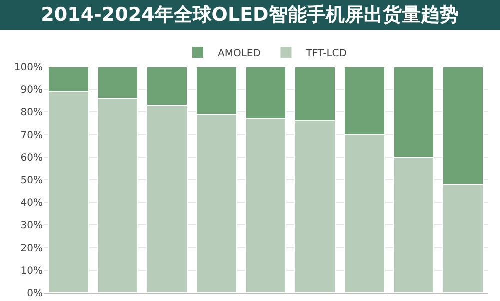 This screenshot has height=301, width=500. Describe the element at coordinates (31, 204) in the screenshot. I see `y-tick-label: 40%` at that location.